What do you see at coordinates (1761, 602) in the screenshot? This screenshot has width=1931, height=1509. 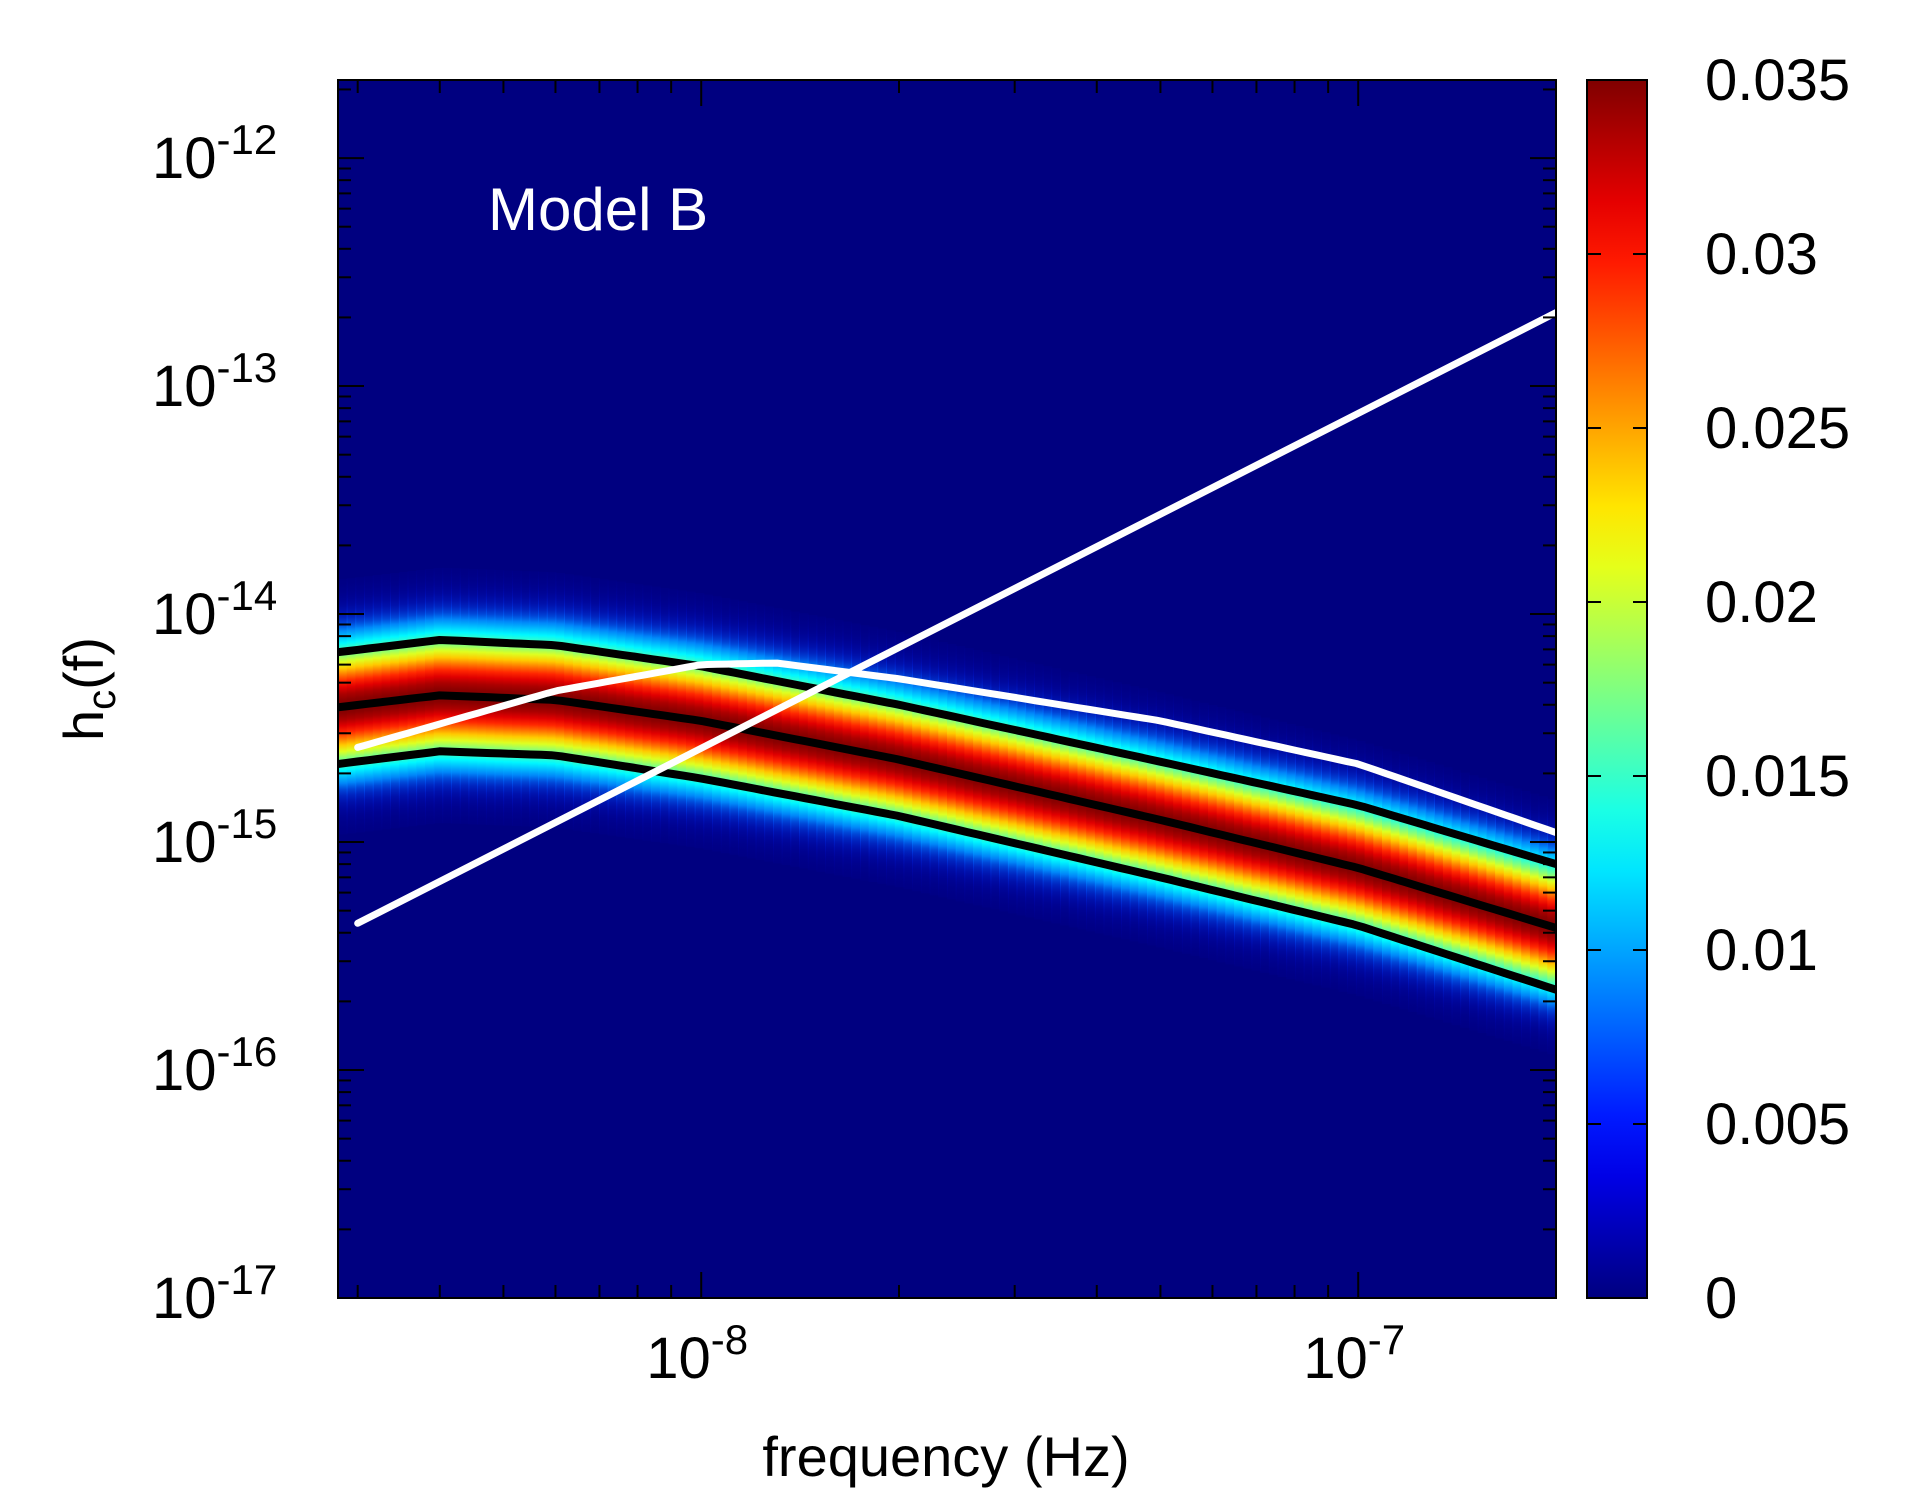 I see `colorbar-tick-label: 0.02` at bounding box center [1761, 602].